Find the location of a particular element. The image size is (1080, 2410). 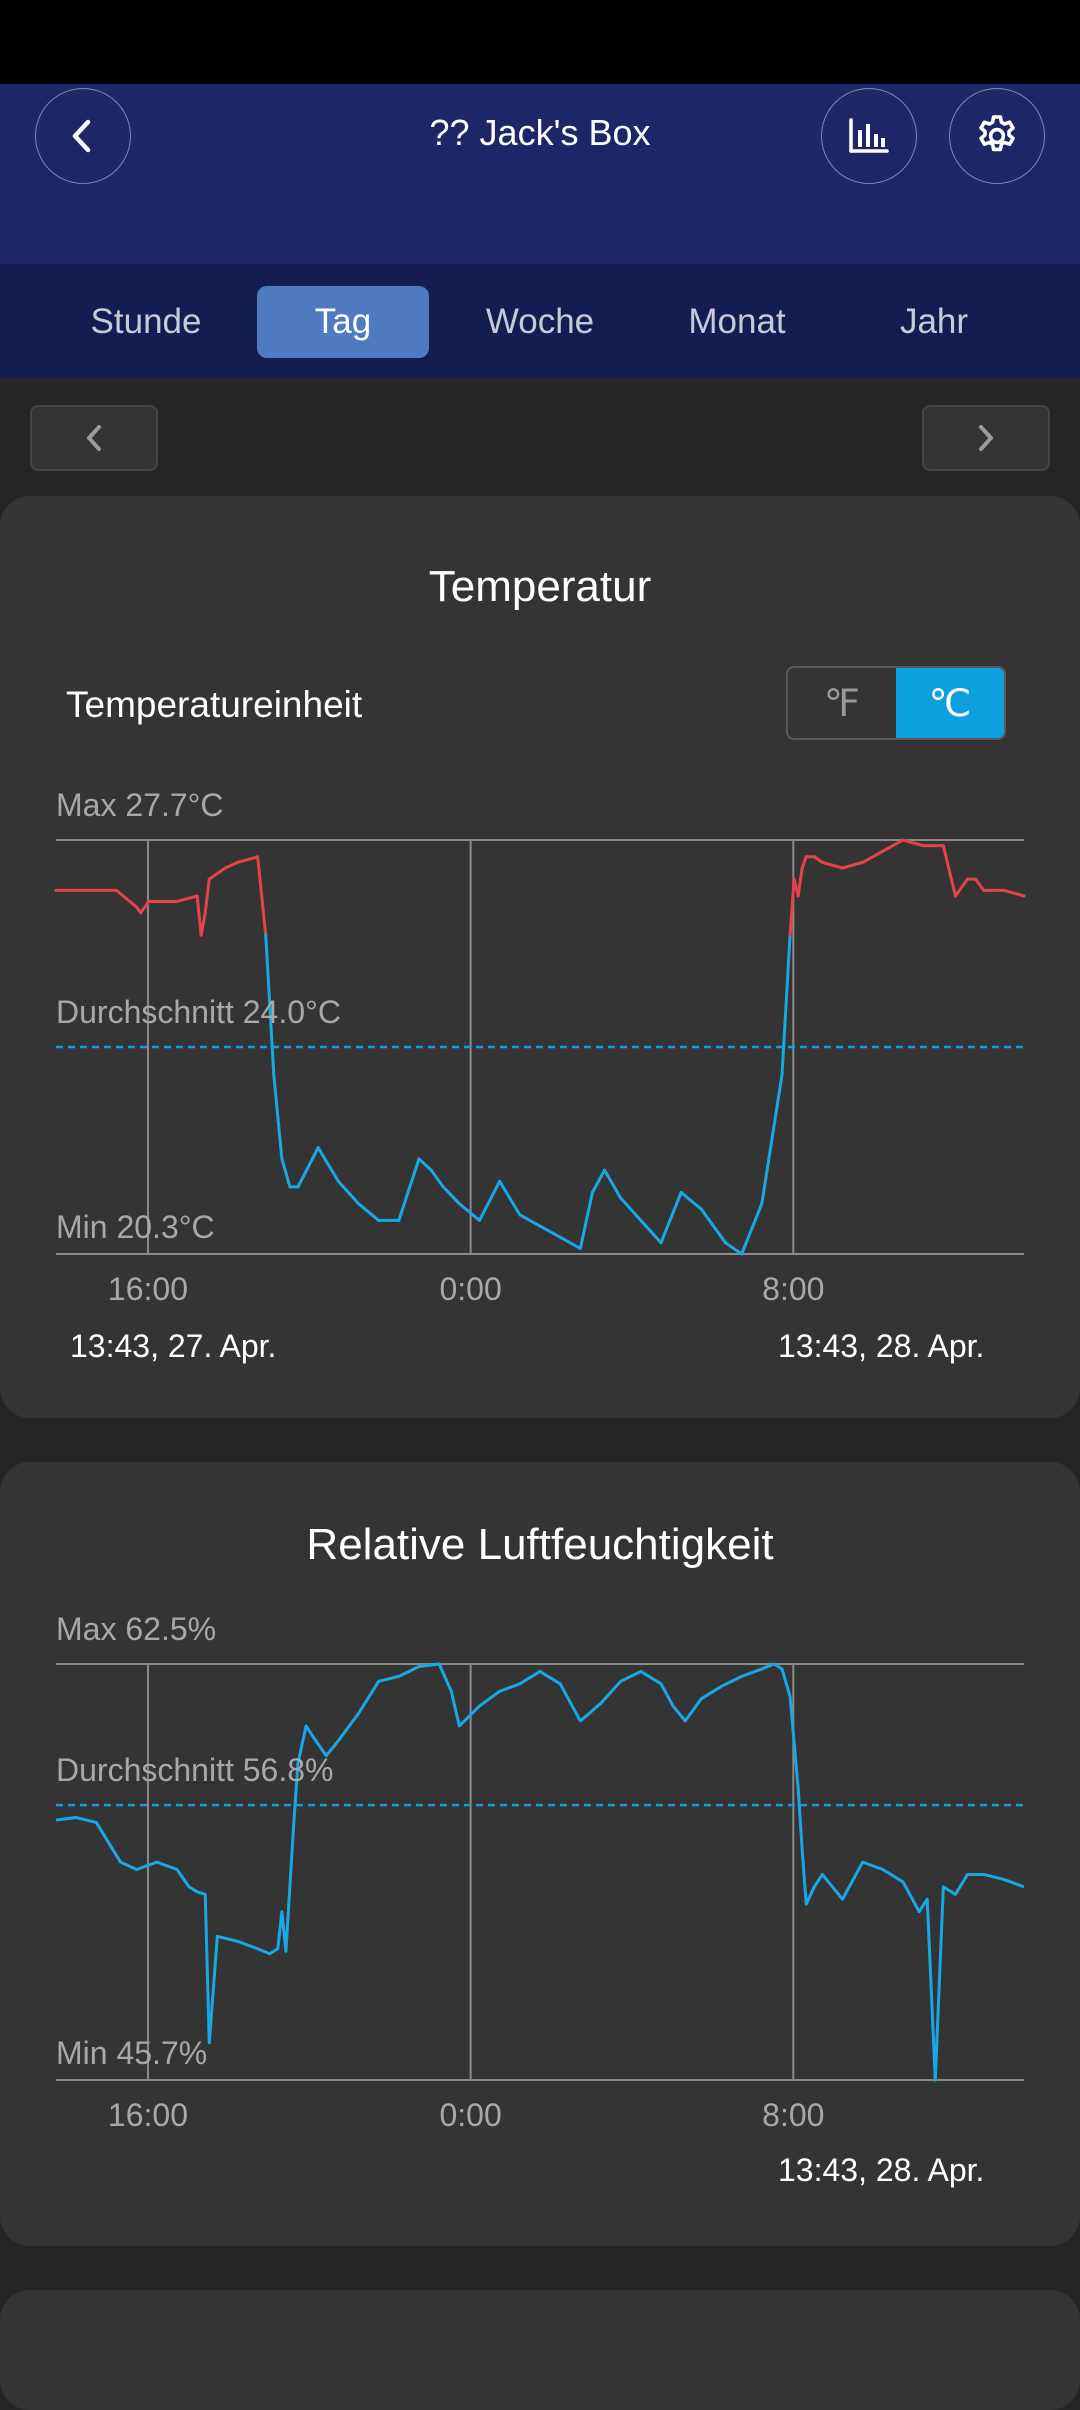

bar-chart-icon is located at coordinates (869, 135).